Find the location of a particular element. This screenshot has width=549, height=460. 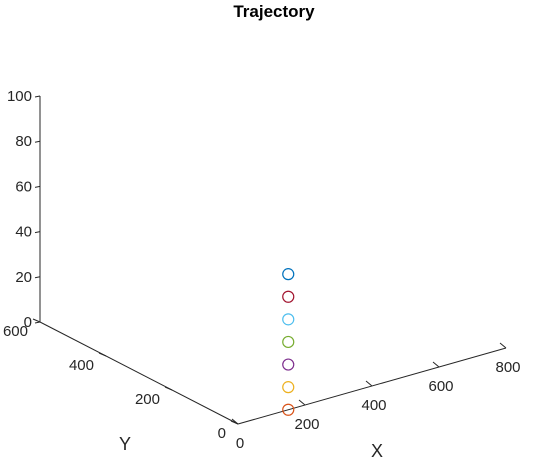

x-axis-ticks: 0 200 400 600 800 is located at coordinates (376, 397).